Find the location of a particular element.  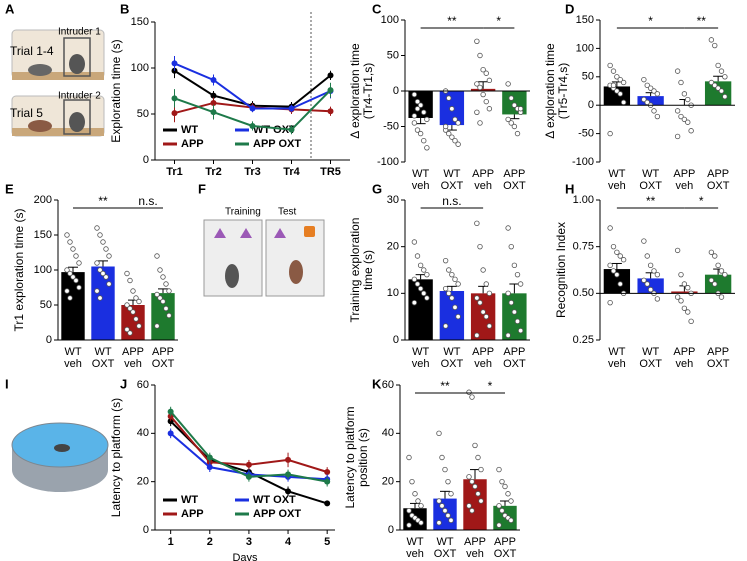

intruder-label: Intruder 2 is located at coordinates (79, 96).